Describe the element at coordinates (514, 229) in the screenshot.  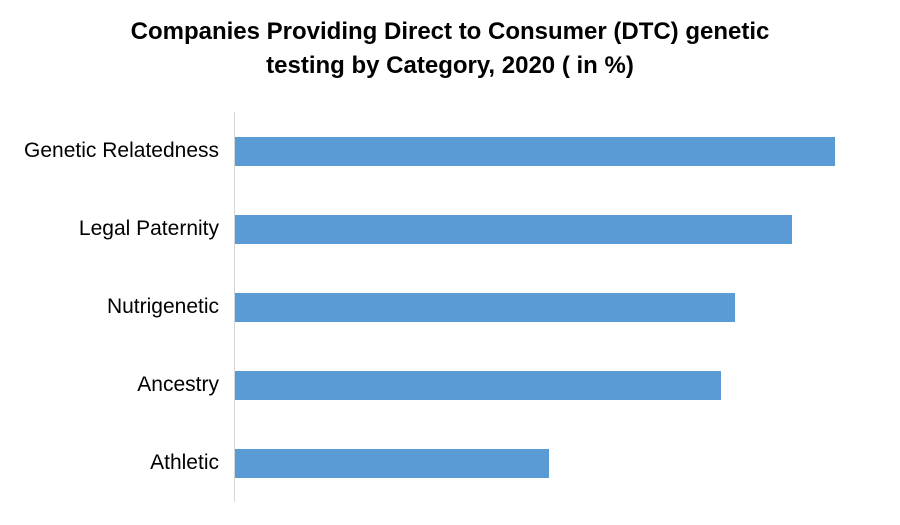
I see `bar-legal-paternity` at that location.